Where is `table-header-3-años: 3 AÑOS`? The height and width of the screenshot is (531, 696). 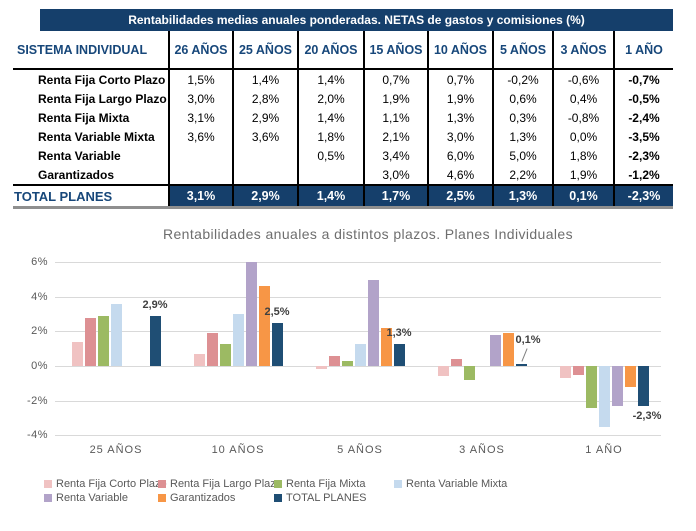 table-header-3-años: 3 AÑOS is located at coordinates (584, 50).